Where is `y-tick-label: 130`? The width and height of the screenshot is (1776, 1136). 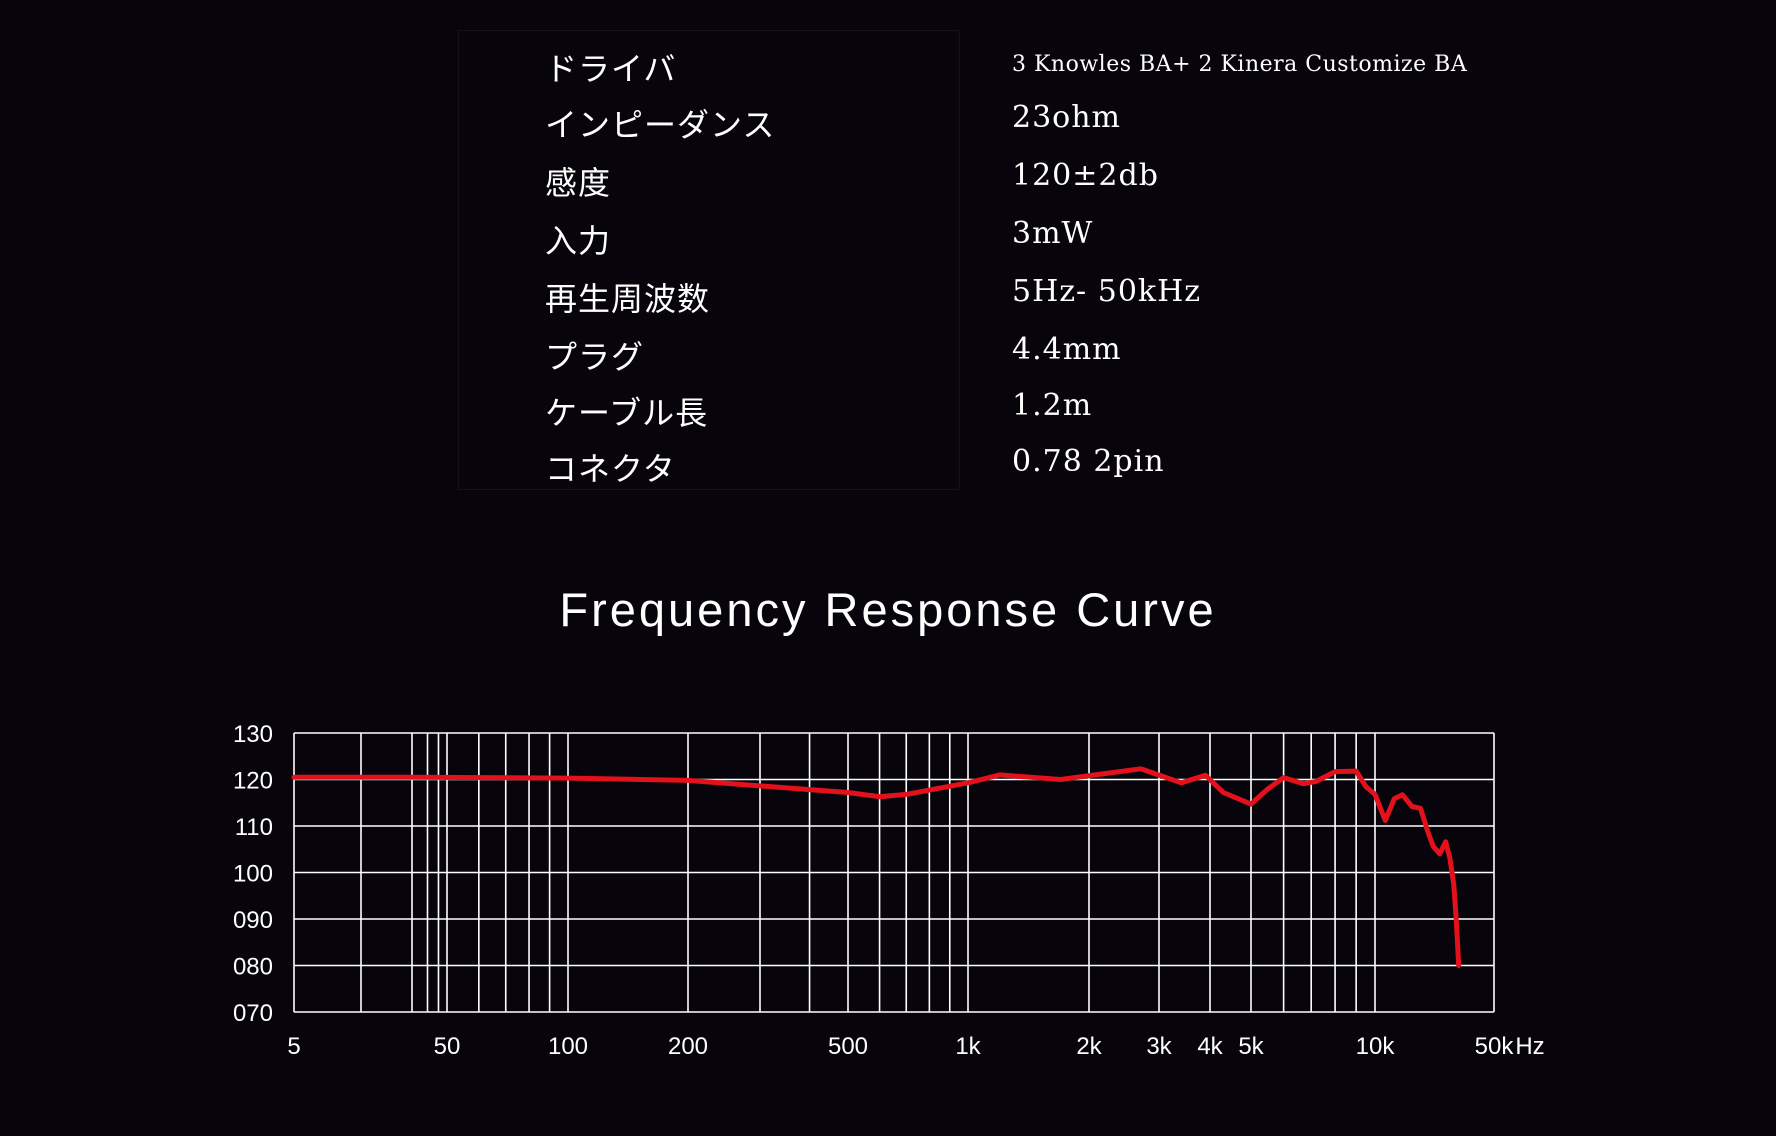 y-tick-label: 130 is located at coordinates (253, 734).